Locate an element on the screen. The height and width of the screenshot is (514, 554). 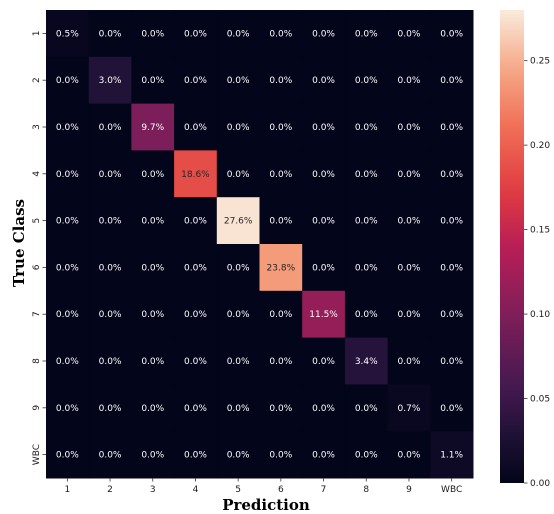
y-tick-label: WBC is located at coordinates (37, 454).